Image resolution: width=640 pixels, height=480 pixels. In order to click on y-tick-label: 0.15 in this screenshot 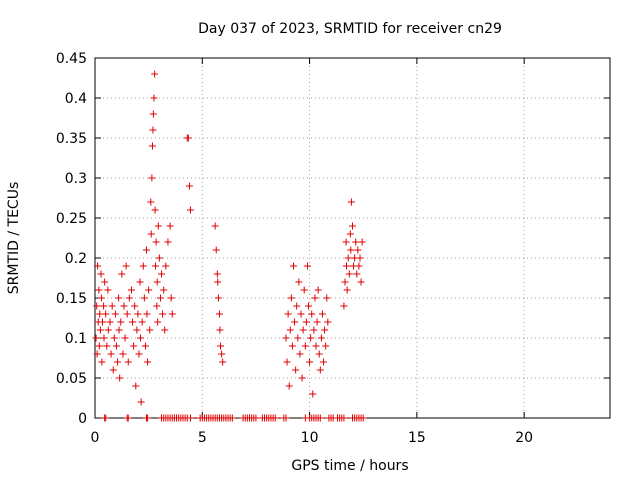, I will do `click(71, 299)`.